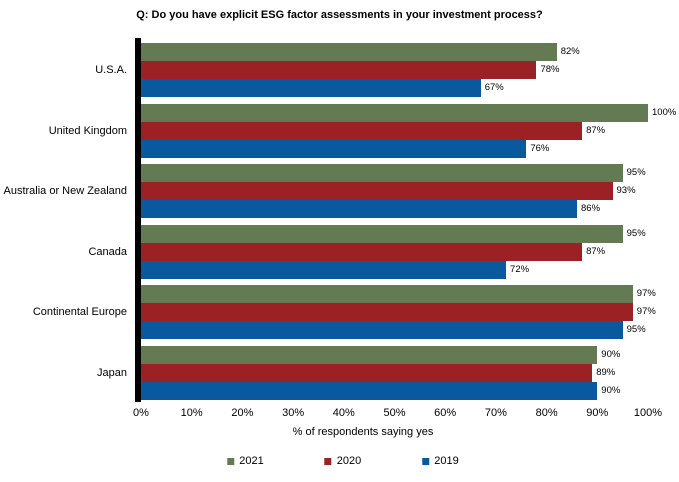 The image size is (679, 482). I want to click on bar-line: 89%, so click(394, 372).